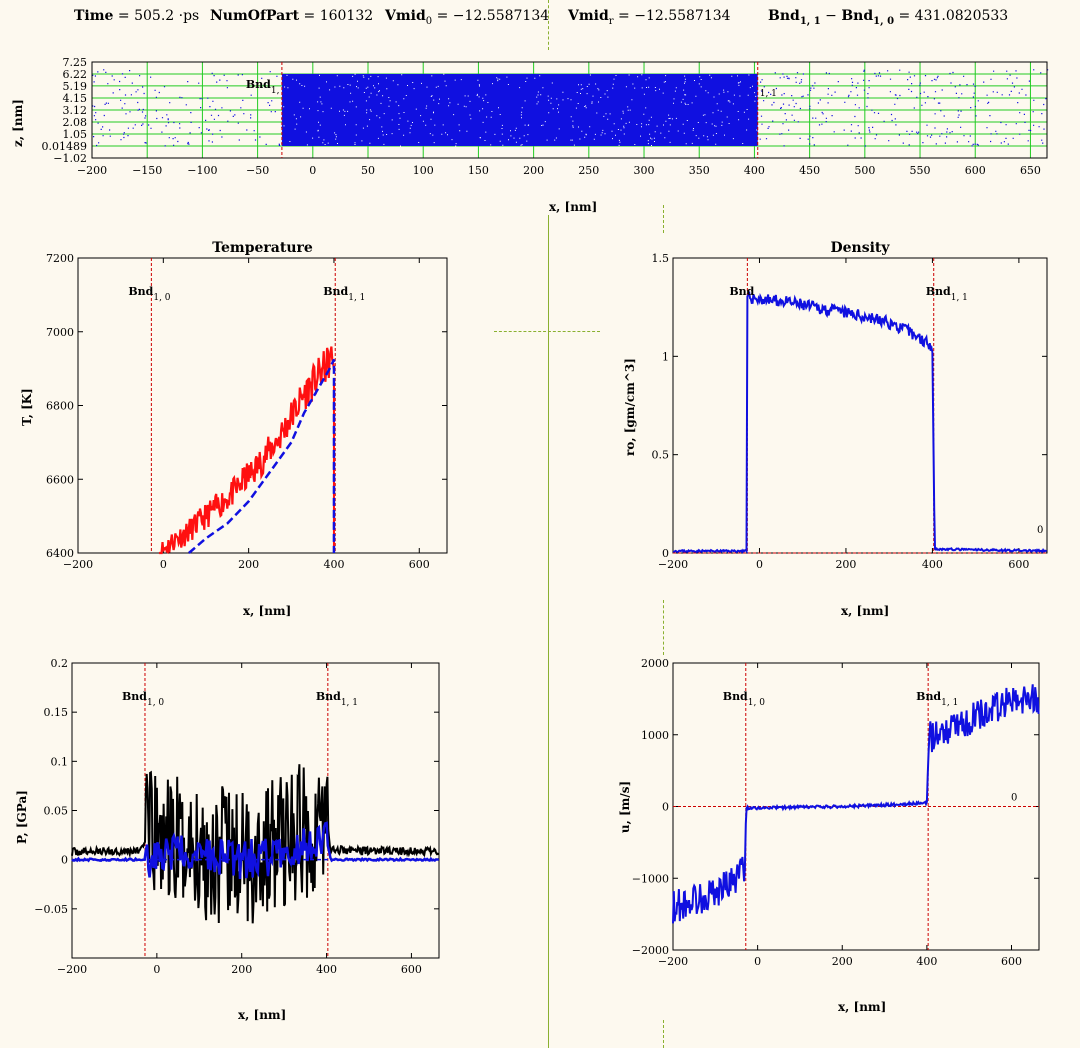  Describe the element at coordinates (630, 407) in the screenshot. I see `density-ylabel: ro, [gm/cm^3]` at that location.